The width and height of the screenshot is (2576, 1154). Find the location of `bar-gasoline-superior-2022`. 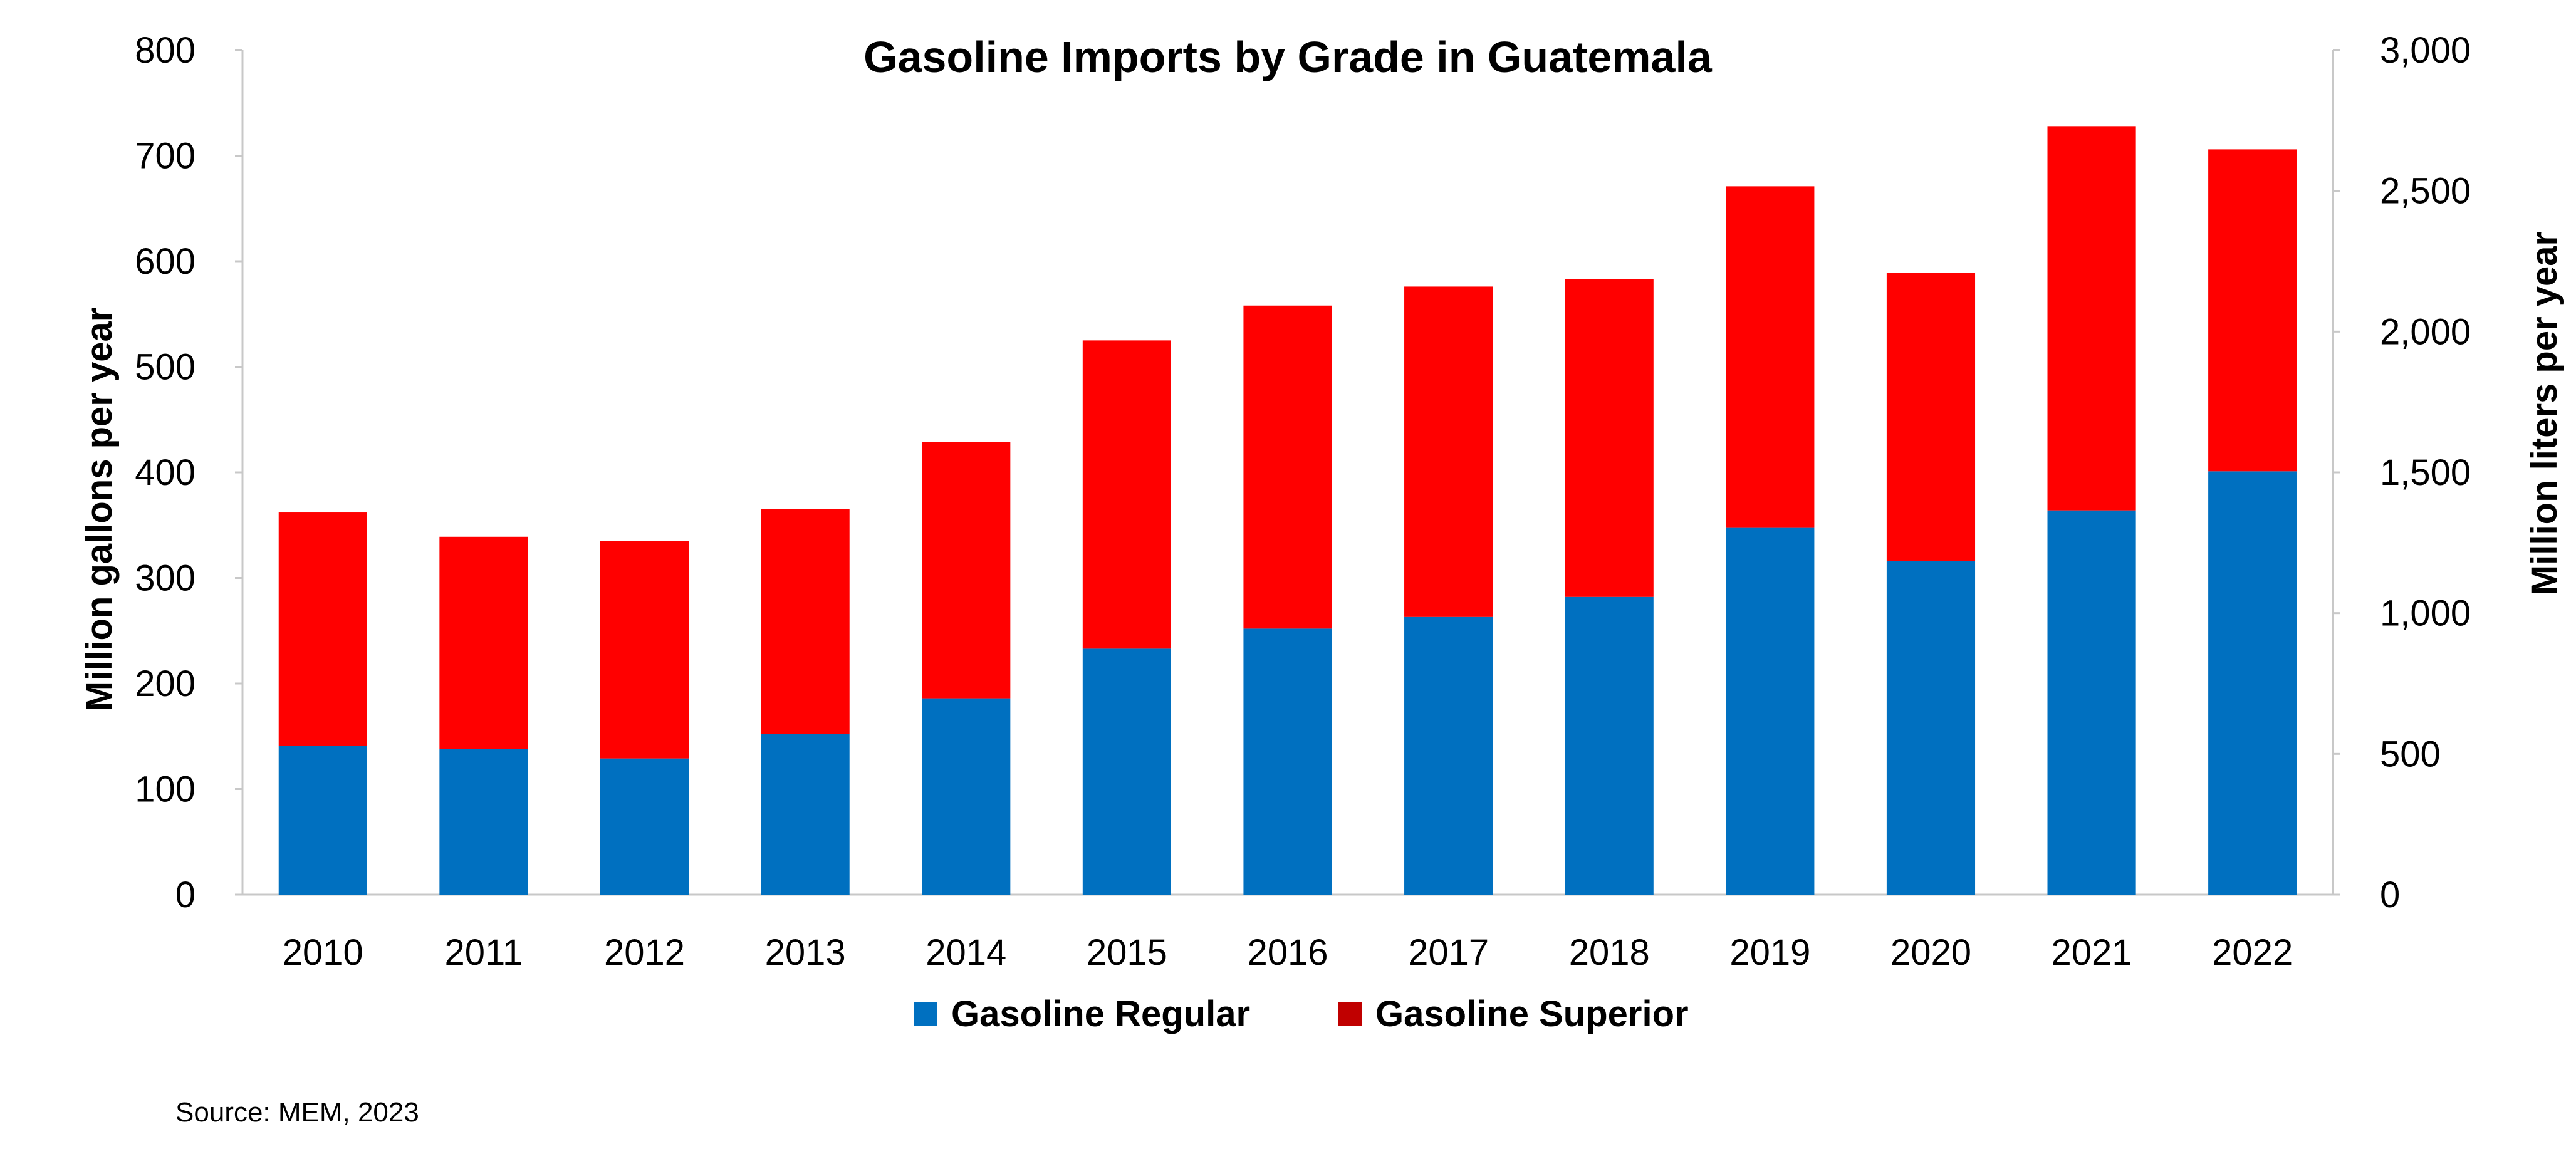

bar-gasoline-superior-2022 is located at coordinates (2252, 310).